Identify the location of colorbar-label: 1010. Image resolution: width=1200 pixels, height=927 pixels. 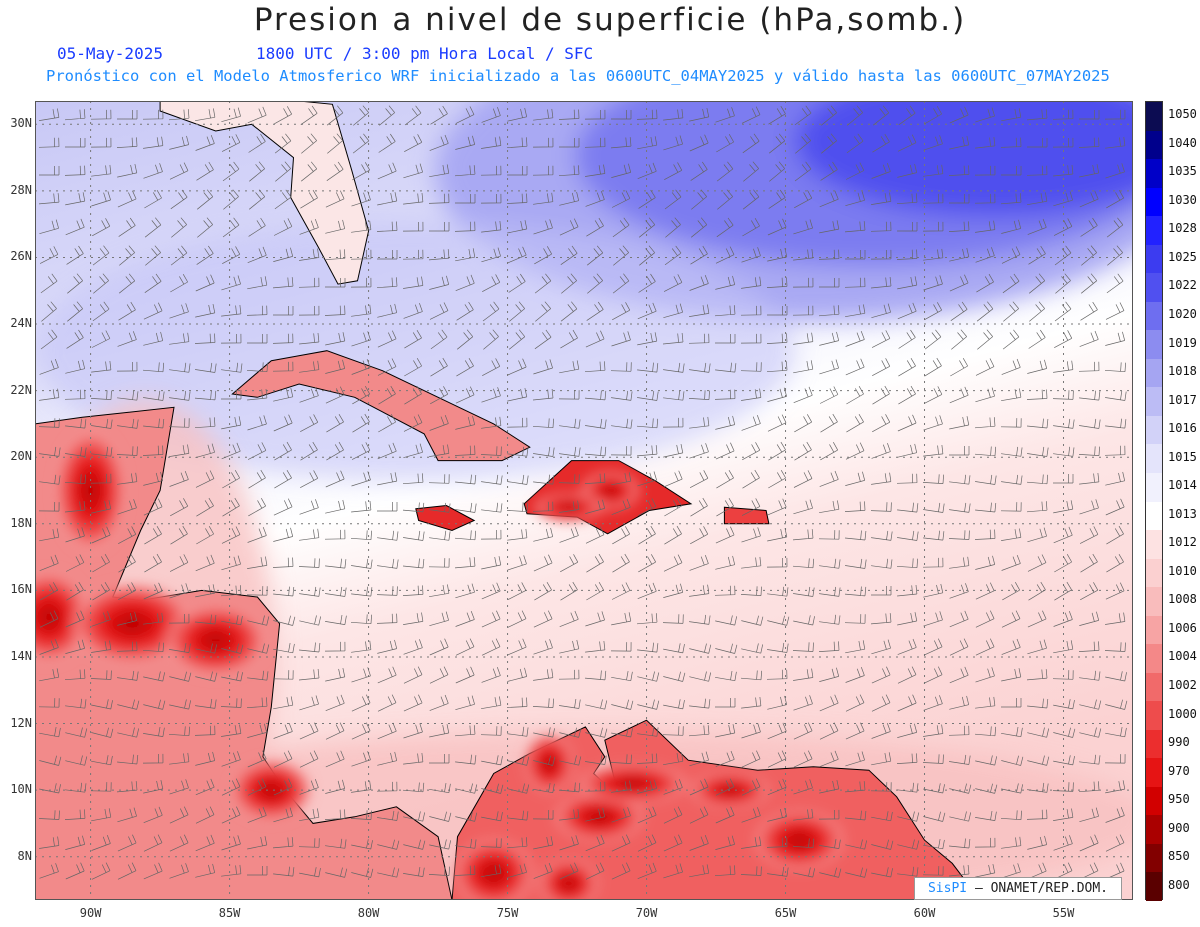
(1182, 570).